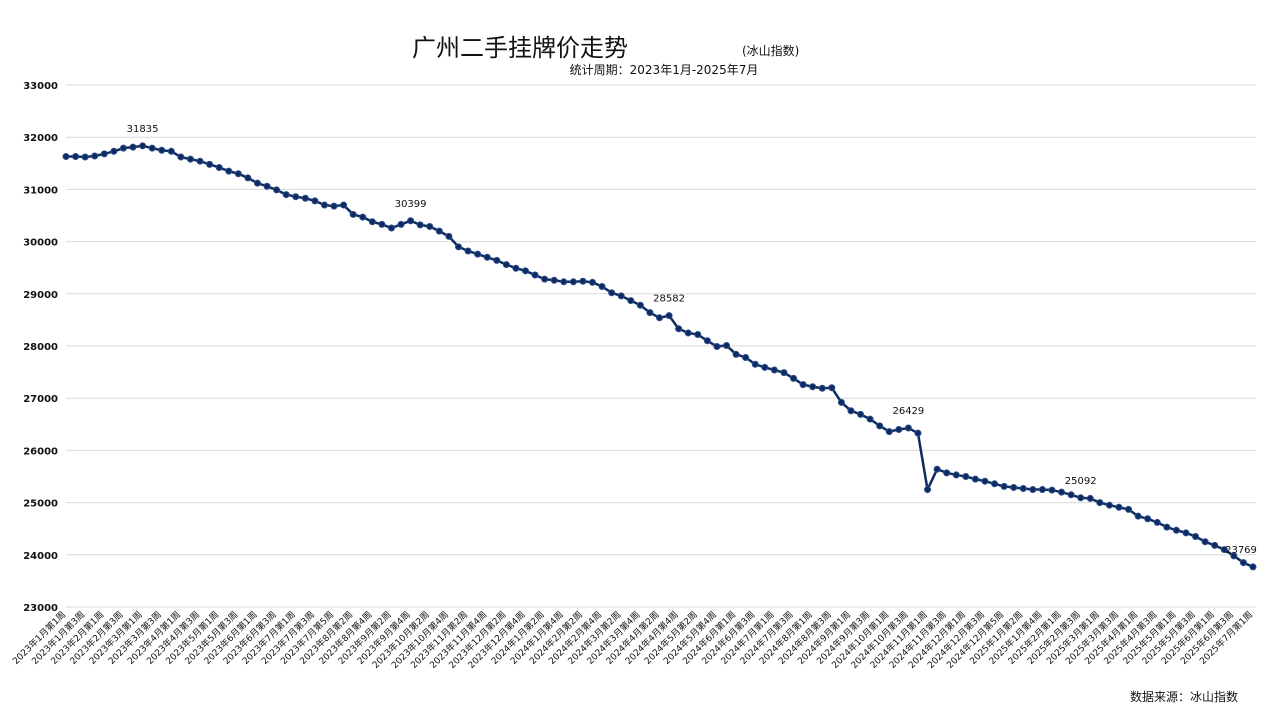  I want to click on chart-title: 广州二手挂牌价走势, so click(520, 48).